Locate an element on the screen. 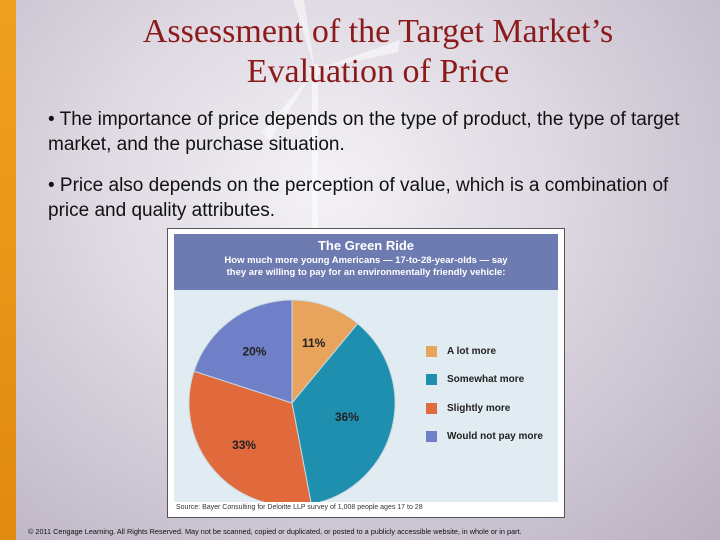 The image size is (720, 540). pie-label-slightly-more: 33% is located at coordinates (244, 445).